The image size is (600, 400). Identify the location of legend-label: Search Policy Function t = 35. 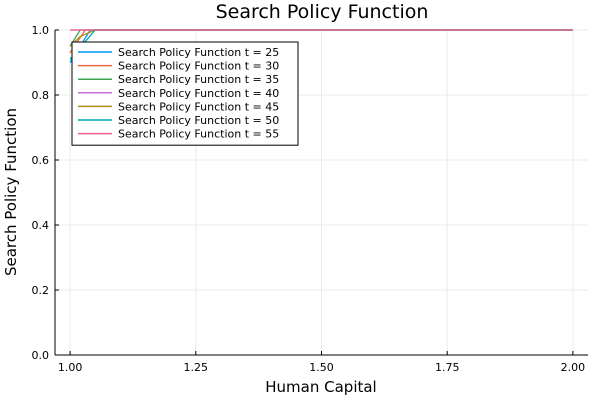
(198, 79).